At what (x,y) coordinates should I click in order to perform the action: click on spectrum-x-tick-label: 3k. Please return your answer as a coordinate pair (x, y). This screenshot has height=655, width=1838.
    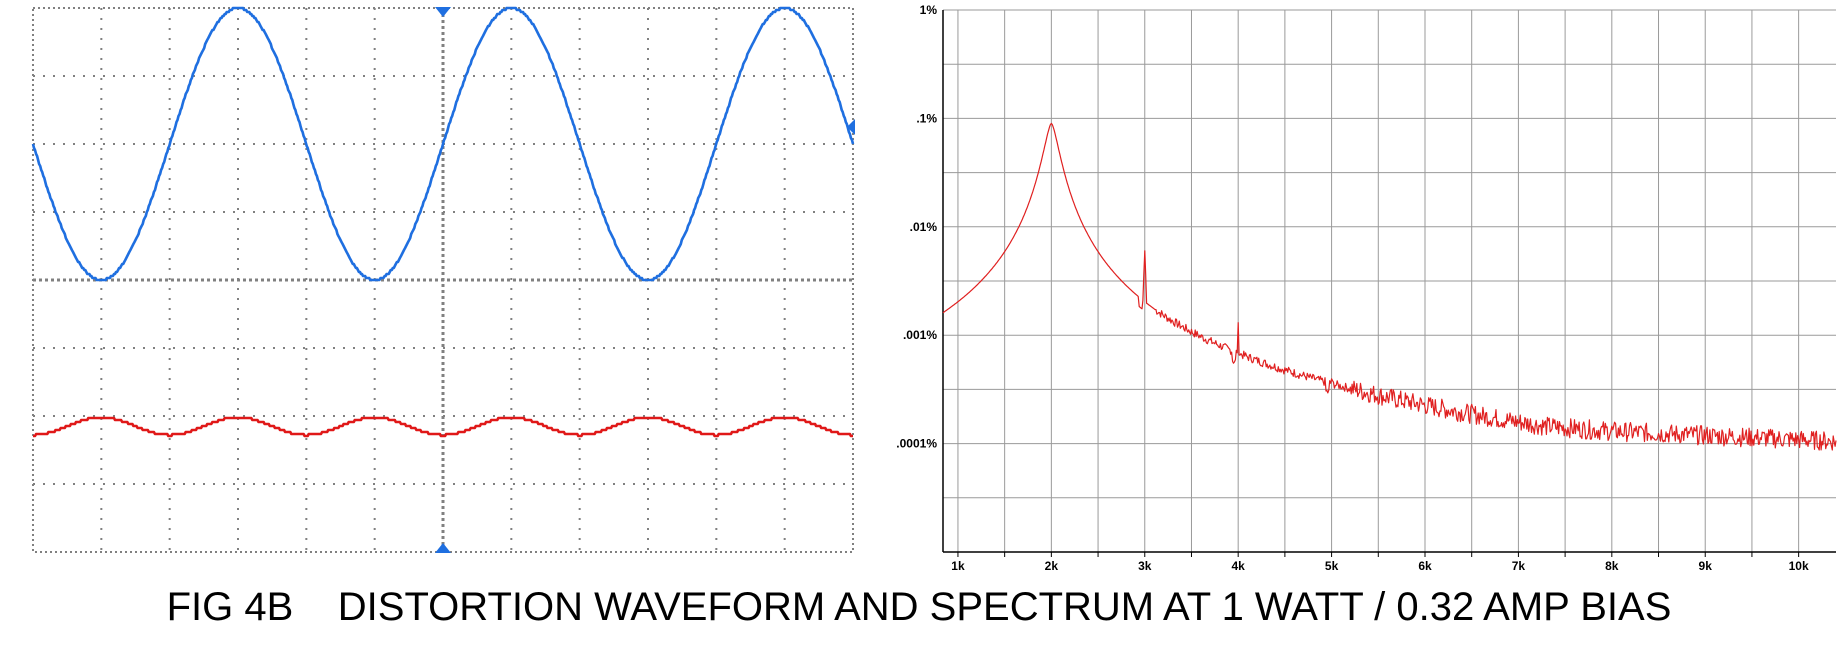
    Looking at the image, I should click on (1145, 566).